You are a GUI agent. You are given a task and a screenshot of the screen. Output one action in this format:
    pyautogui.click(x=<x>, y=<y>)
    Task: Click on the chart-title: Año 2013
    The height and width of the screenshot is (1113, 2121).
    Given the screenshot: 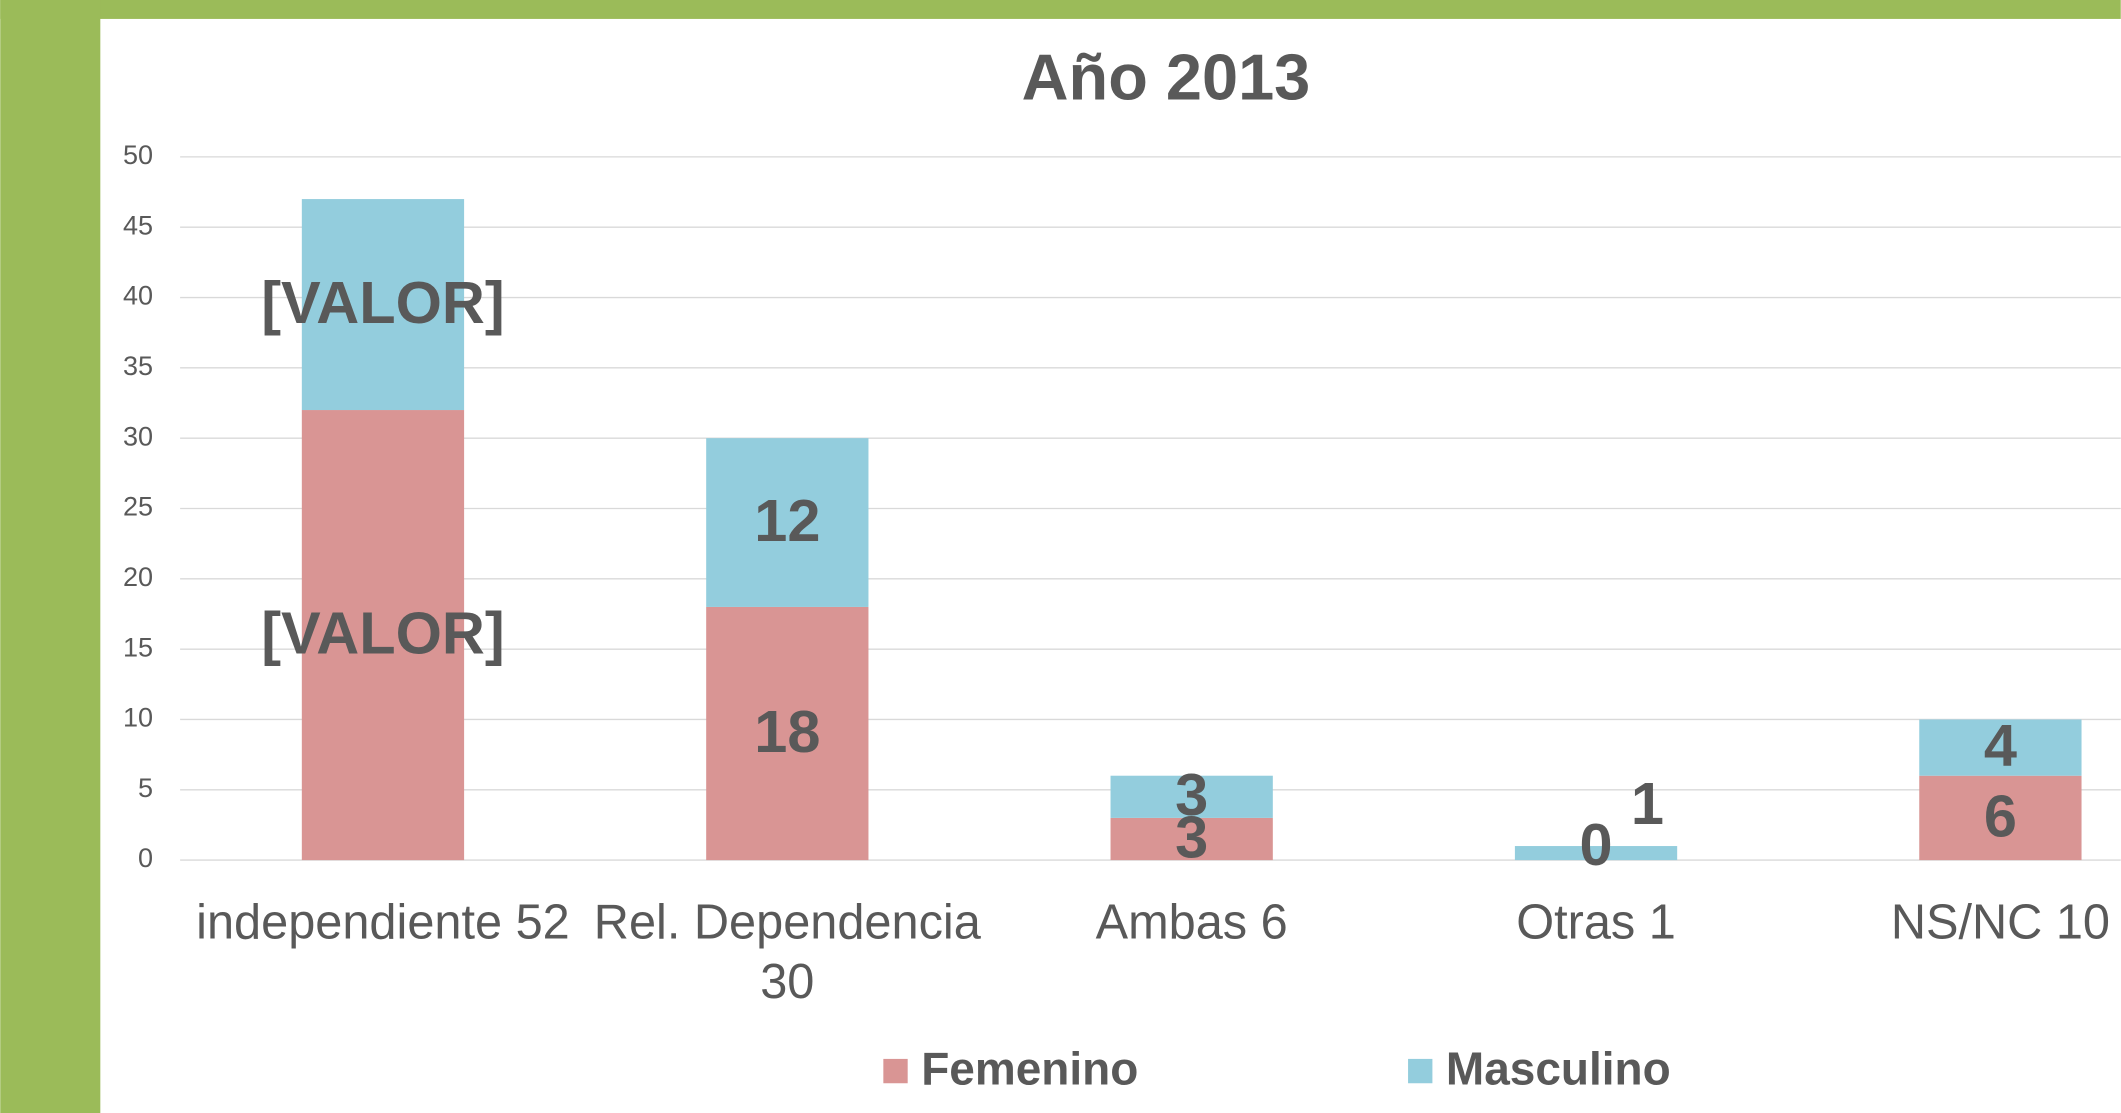 What is the action you would take?
    pyautogui.click(x=1166, y=77)
    